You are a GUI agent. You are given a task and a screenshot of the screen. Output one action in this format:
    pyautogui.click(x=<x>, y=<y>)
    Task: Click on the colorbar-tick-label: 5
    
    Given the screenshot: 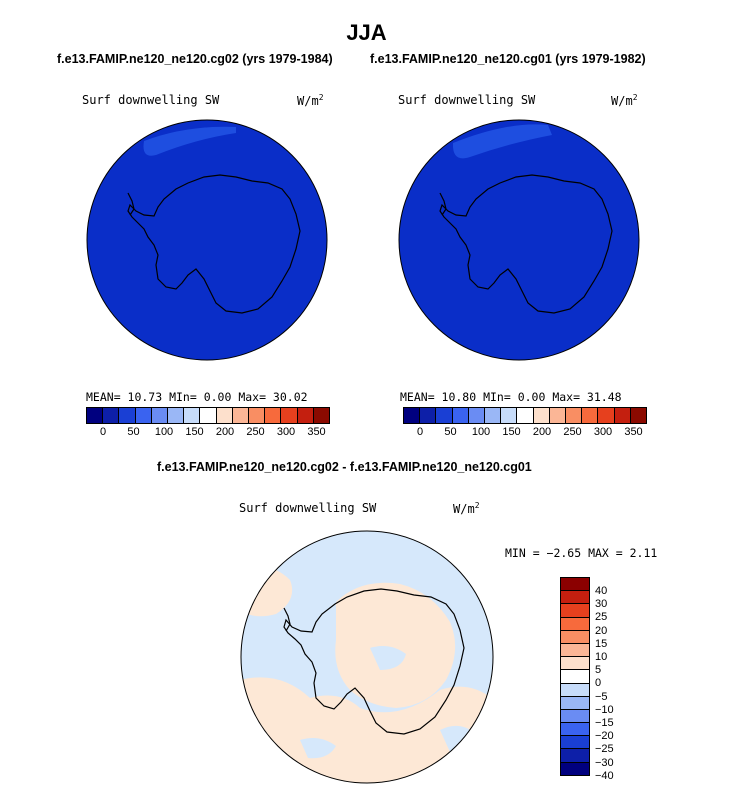 What is the action you would take?
    pyautogui.click(x=598, y=670)
    